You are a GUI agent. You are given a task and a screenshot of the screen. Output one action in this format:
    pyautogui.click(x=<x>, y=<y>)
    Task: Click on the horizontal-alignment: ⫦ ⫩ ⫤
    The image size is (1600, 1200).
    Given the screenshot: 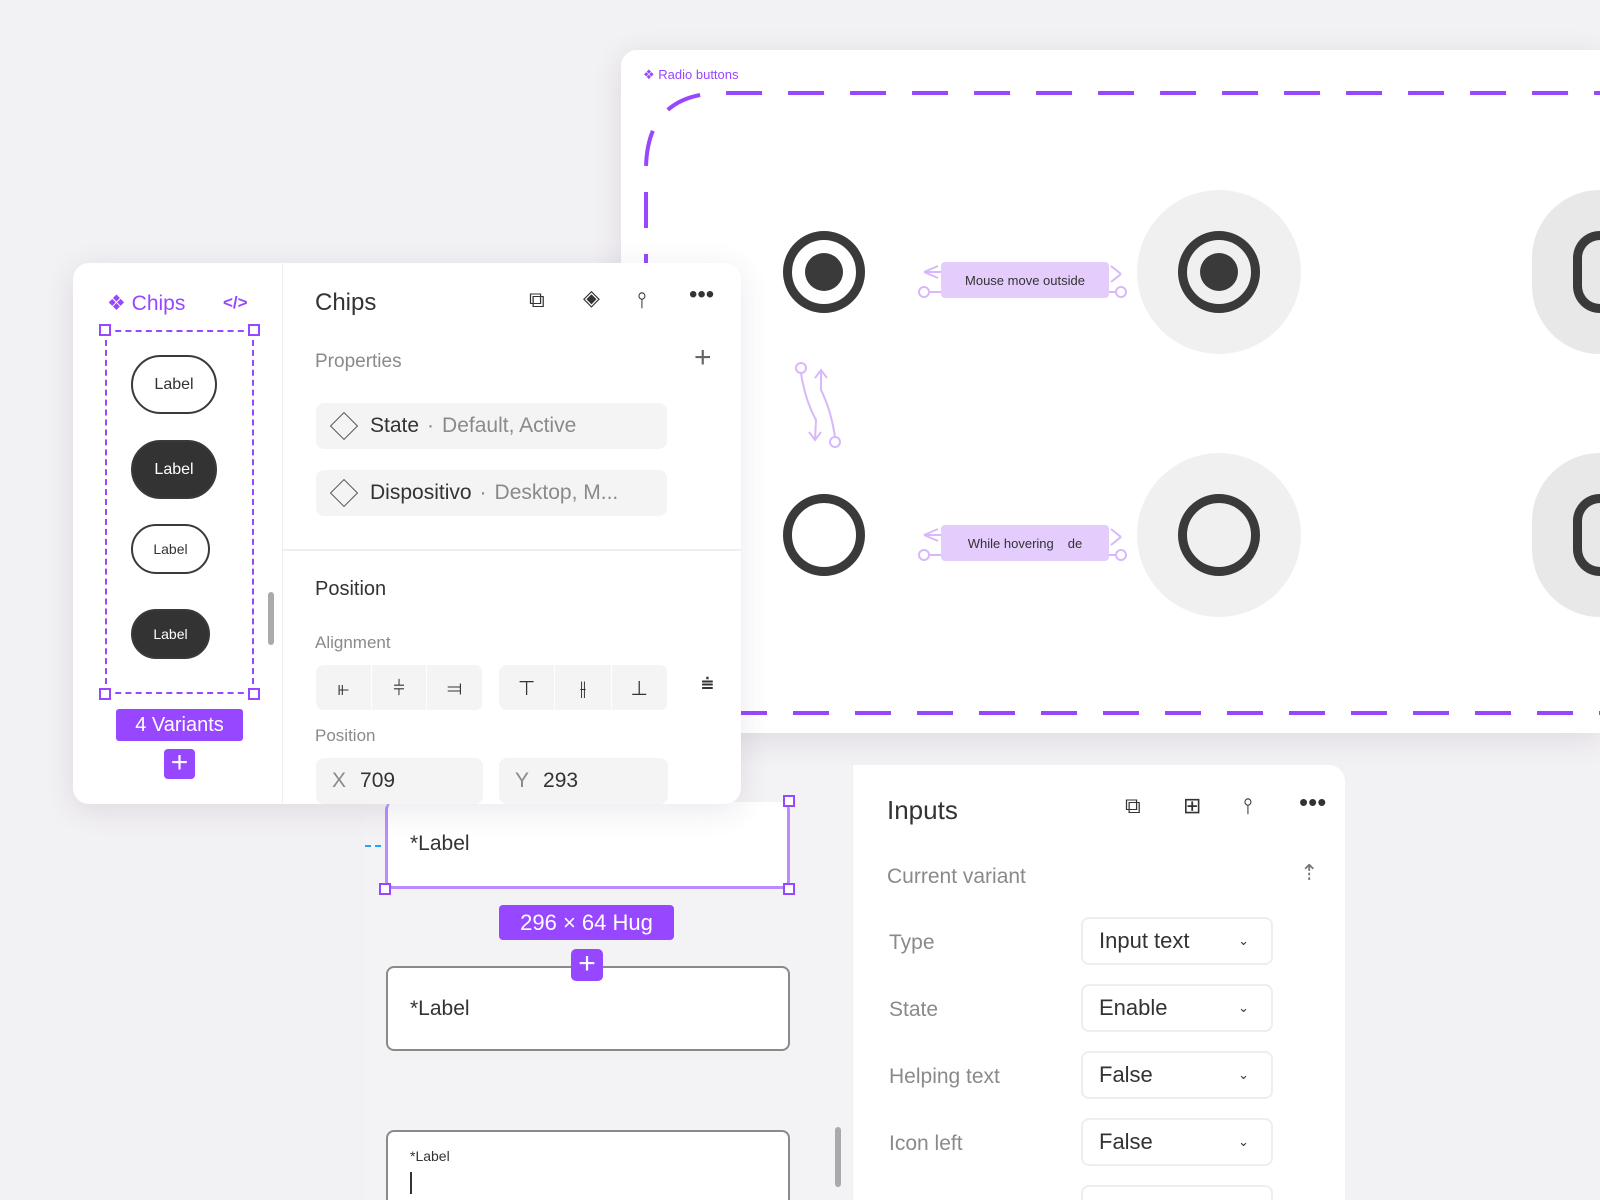 What is the action you would take?
    pyautogui.click(x=400, y=687)
    